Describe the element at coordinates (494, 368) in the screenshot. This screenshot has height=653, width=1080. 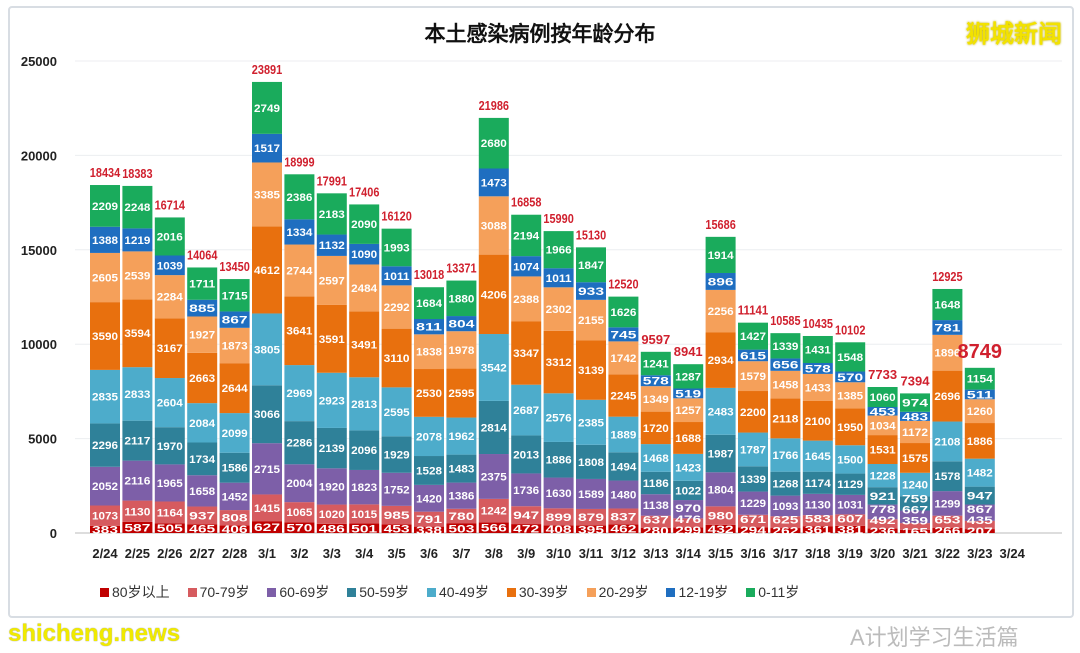
I see `segment-label: 3542` at that location.